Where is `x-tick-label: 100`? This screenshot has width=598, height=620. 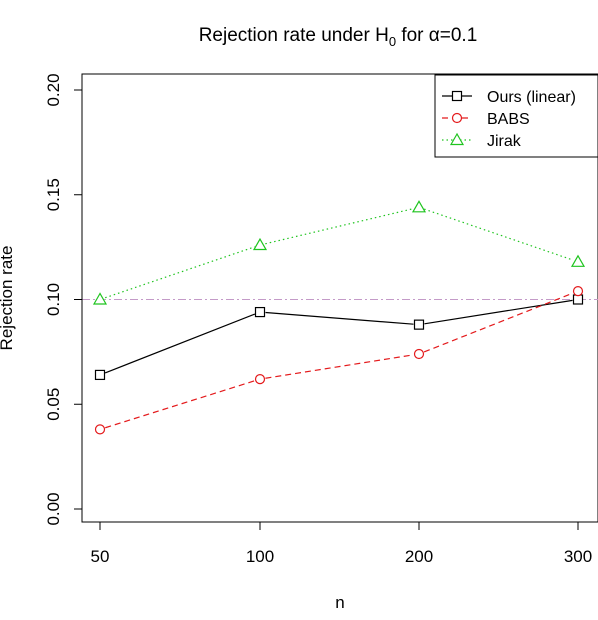 x-tick-label: 100 is located at coordinates (260, 556).